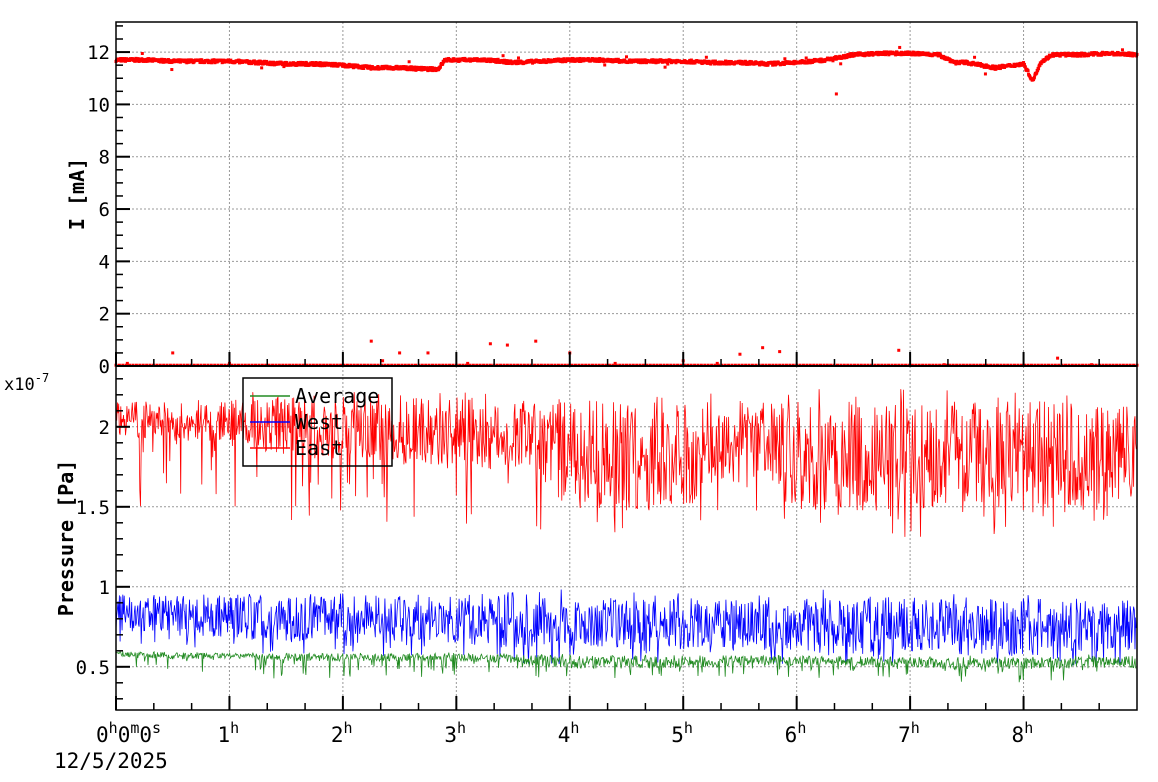  What do you see at coordinates (317, 422) in the screenshot?
I see `legend: Average West East` at bounding box center [317, 422].